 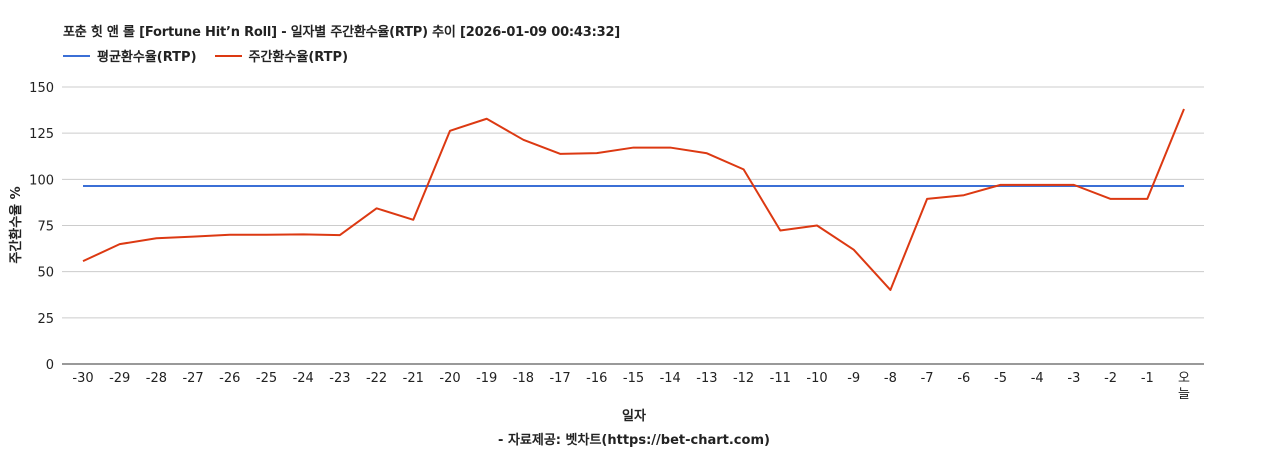 I want to click on x-tick-label: -29, so click(x=119, y=378).